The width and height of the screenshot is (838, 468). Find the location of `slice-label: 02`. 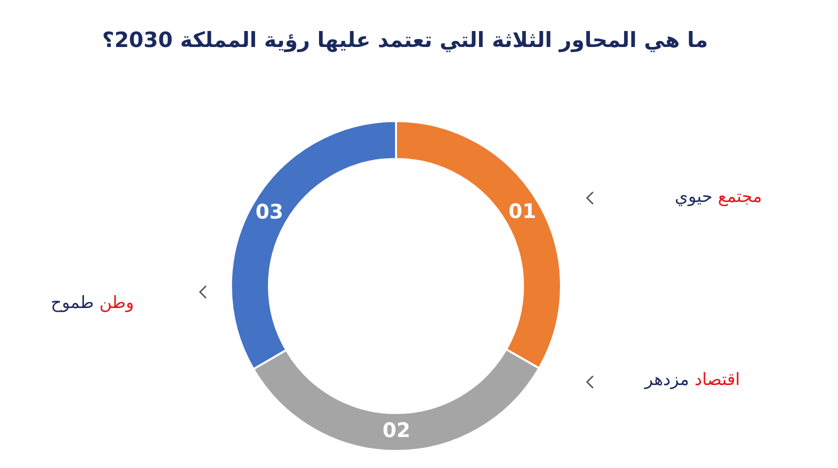

slice-label: 02 is located at coordinates (396, 430).